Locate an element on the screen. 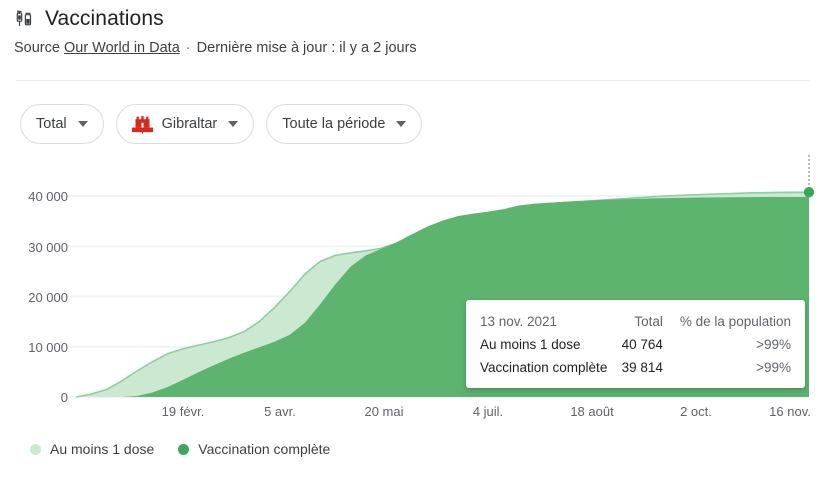 Image resolution: width=825 pixels, height=490 pixels. legend-item-one-dose: Au moins 1 dose is located at coordinates (92, 449).